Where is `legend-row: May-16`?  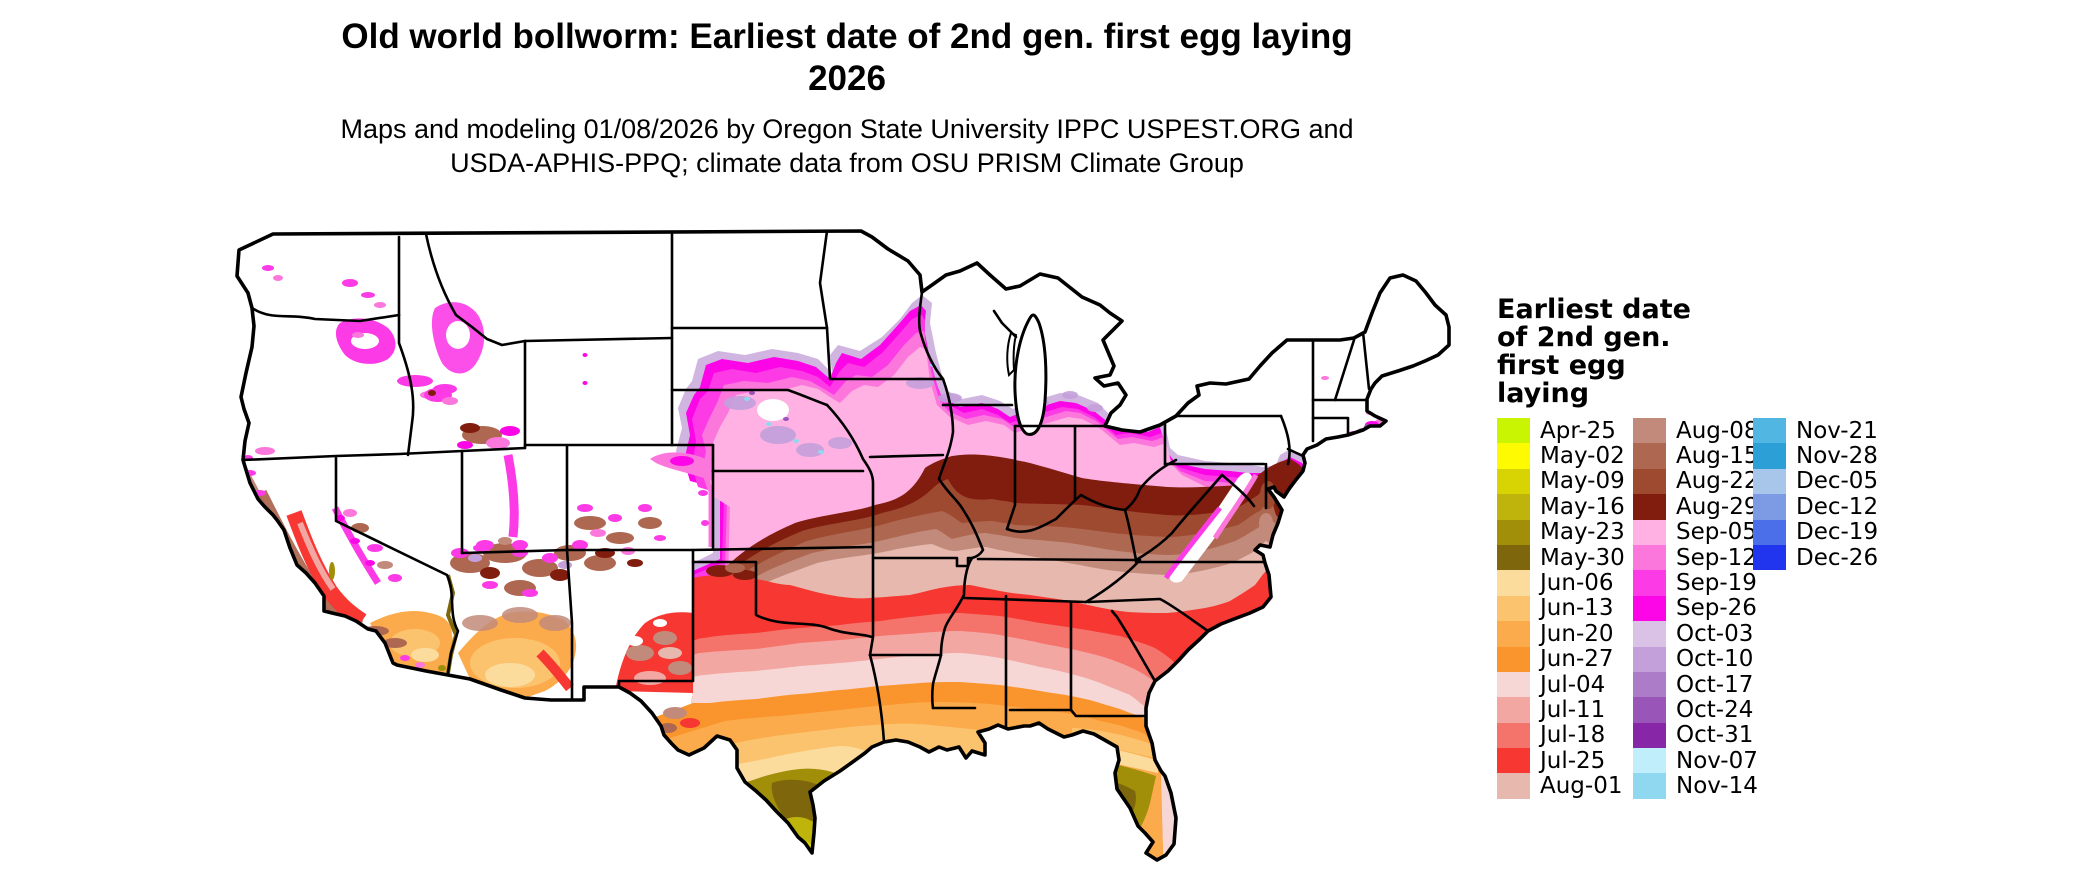
legend-row: May-16 is located at coordinates (1561, 506).